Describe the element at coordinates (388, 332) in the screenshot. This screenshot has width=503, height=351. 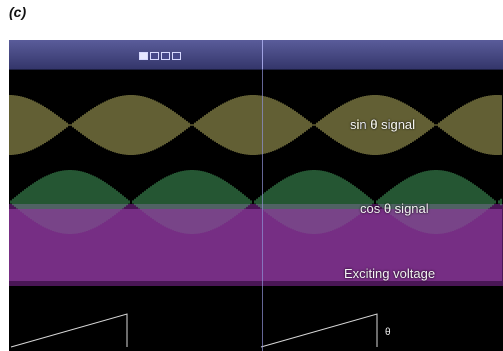
I see `theta-label: θ` at that location.